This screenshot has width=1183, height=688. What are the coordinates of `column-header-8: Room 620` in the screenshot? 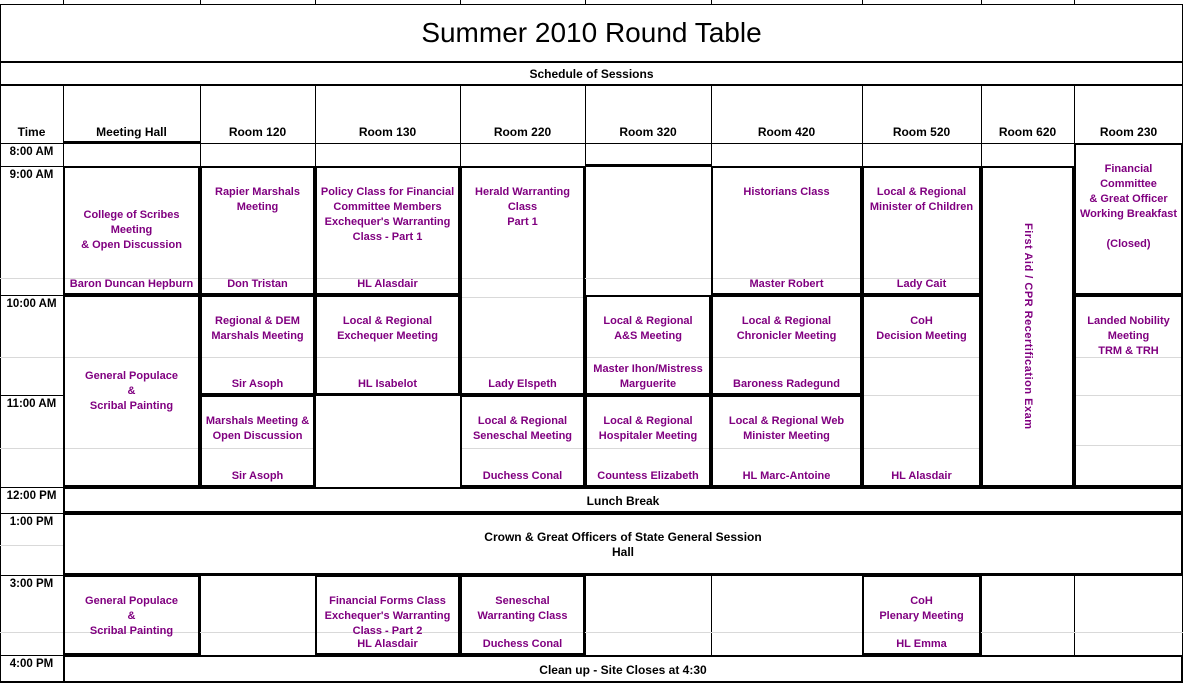 It's located at (1027, 132).